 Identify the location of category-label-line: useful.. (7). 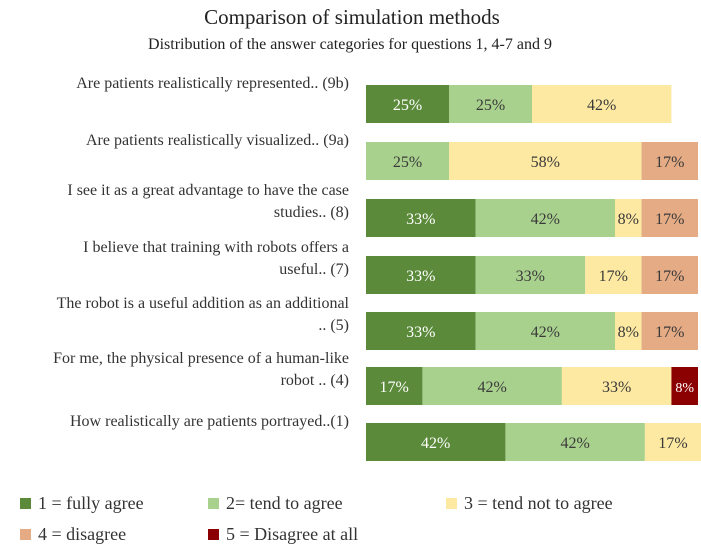
(314, 269).